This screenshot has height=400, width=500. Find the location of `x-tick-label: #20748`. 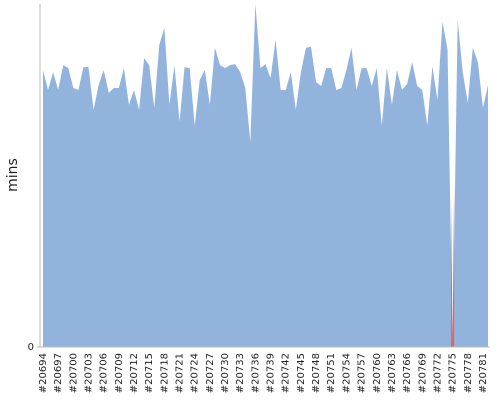

x-tick-label: #20748 is located at coordinates (316, 373).